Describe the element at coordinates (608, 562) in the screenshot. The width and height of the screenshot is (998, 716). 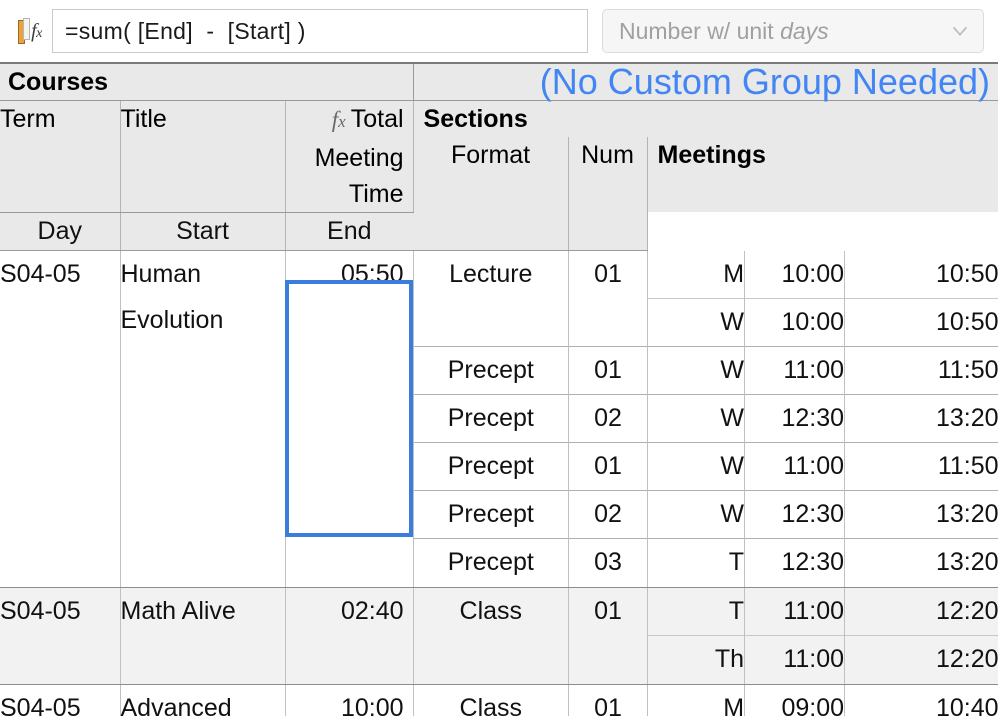
I see `cell-num: 03` at that location.